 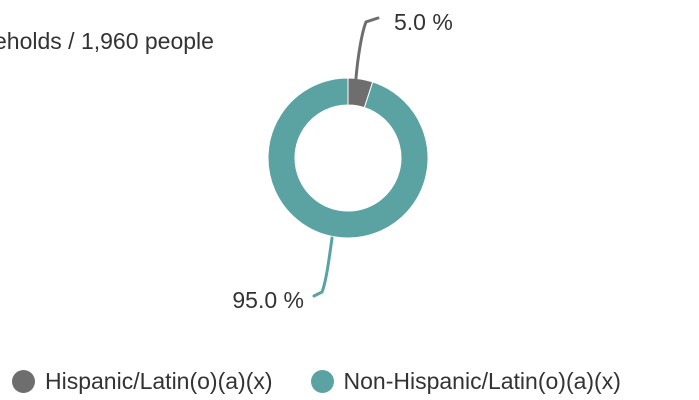 I want to click on slice-value-label-0: 5.0 %, so click(x=423, y=22).